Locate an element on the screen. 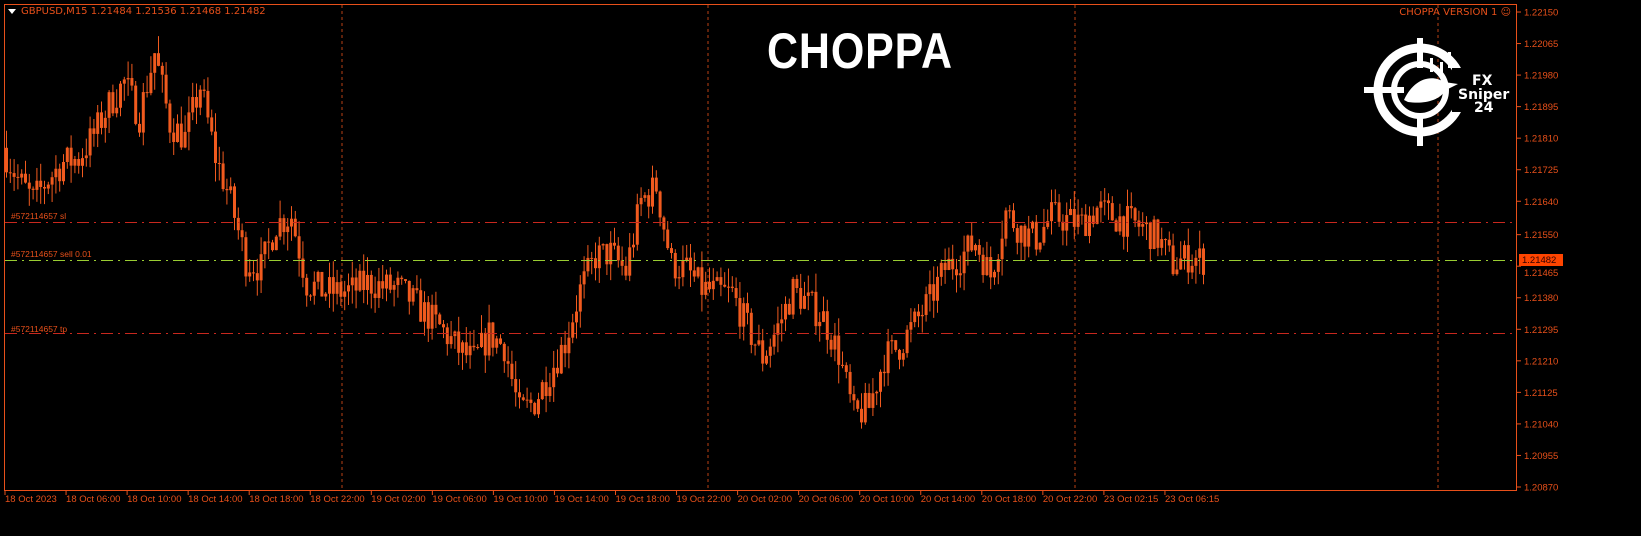  price-tick-label: 1.21810 is located at coordinates (1541, 139).